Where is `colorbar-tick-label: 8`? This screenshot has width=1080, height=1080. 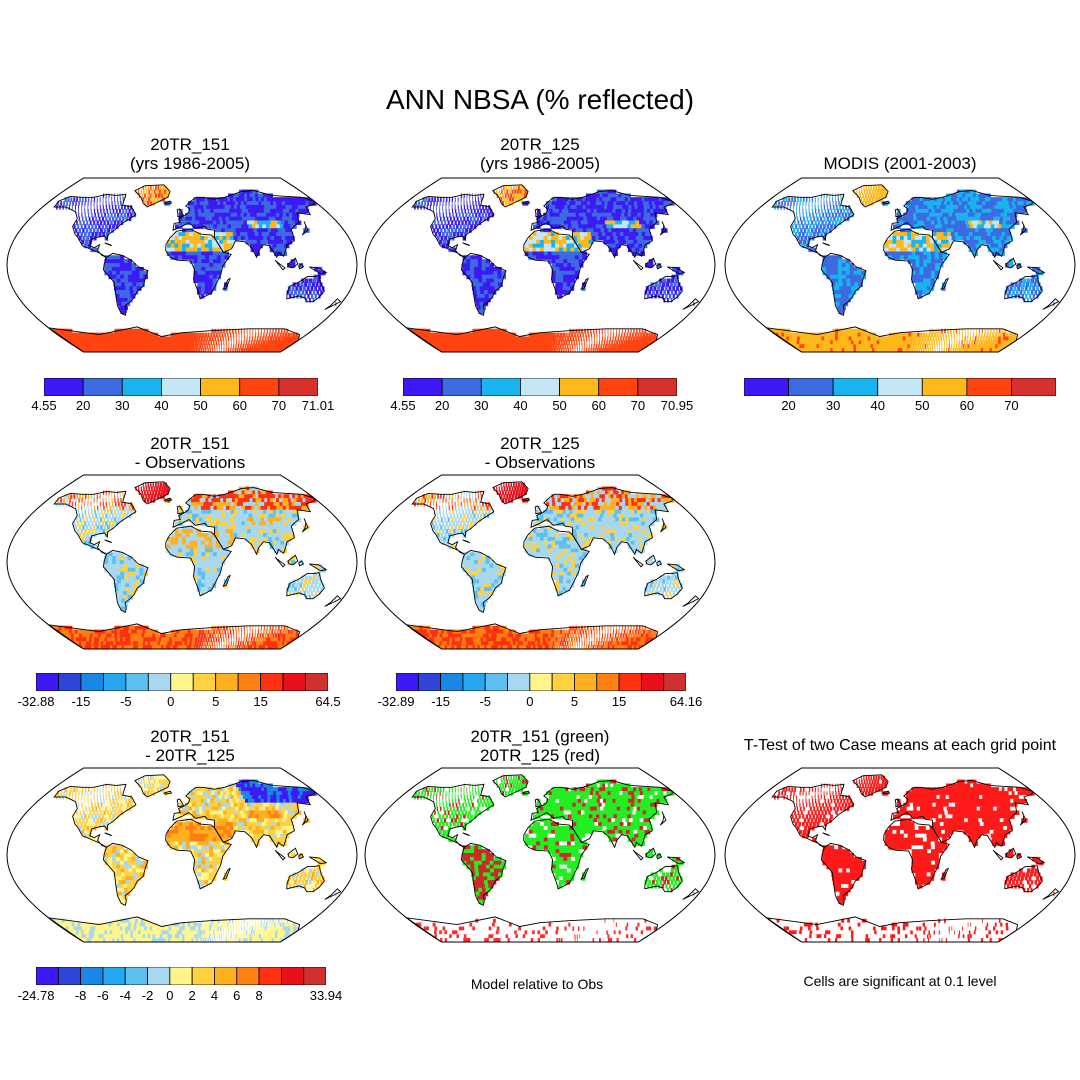 colorbar-tick-label: 8 is located at coordinates (259, 995).